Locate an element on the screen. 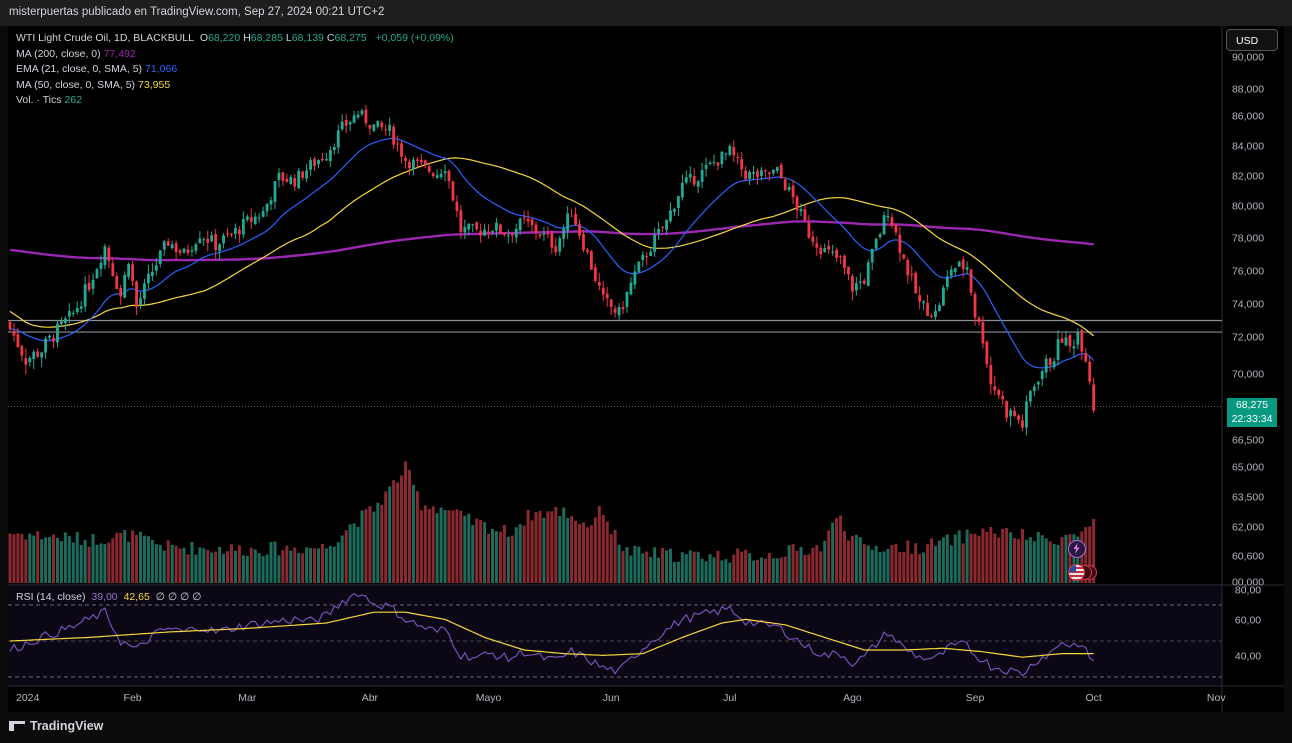  indicator-value: 73,955 is located at coordinates (154, 84).